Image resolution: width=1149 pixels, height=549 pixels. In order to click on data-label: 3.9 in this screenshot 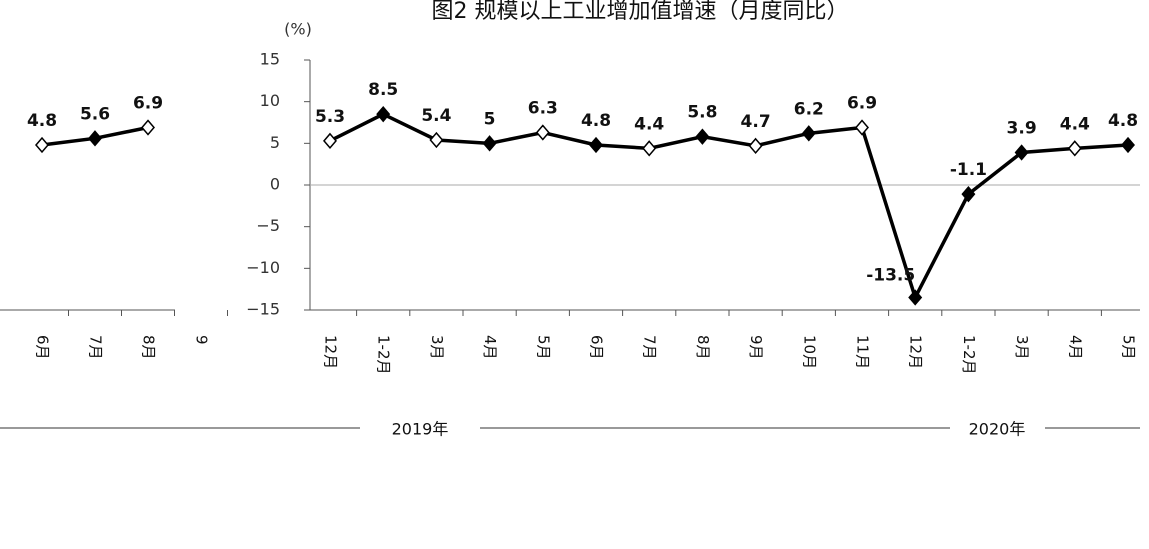, I will do `click(1022, 129)`.